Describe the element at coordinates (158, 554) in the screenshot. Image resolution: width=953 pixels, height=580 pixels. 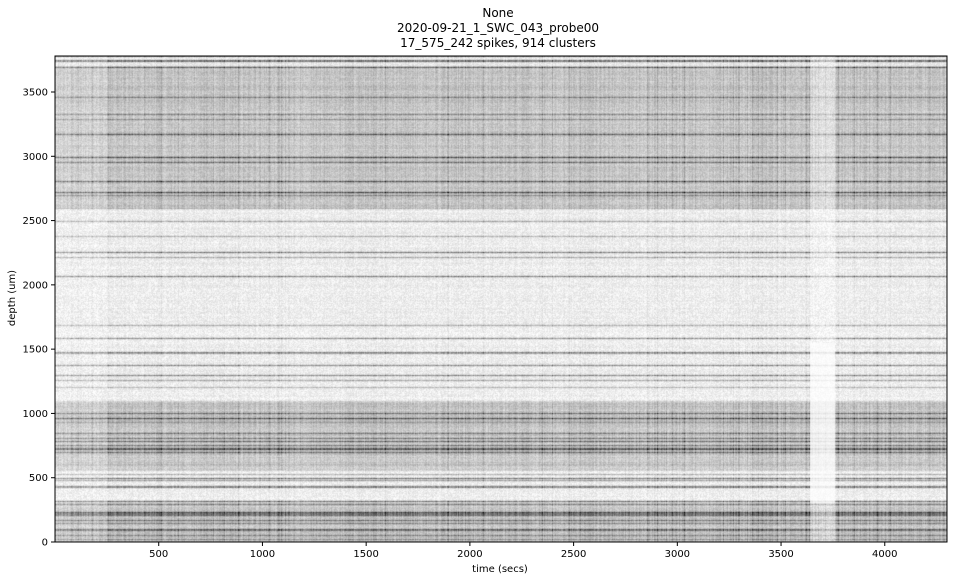
I see `x-tick-label: 500` at that location.